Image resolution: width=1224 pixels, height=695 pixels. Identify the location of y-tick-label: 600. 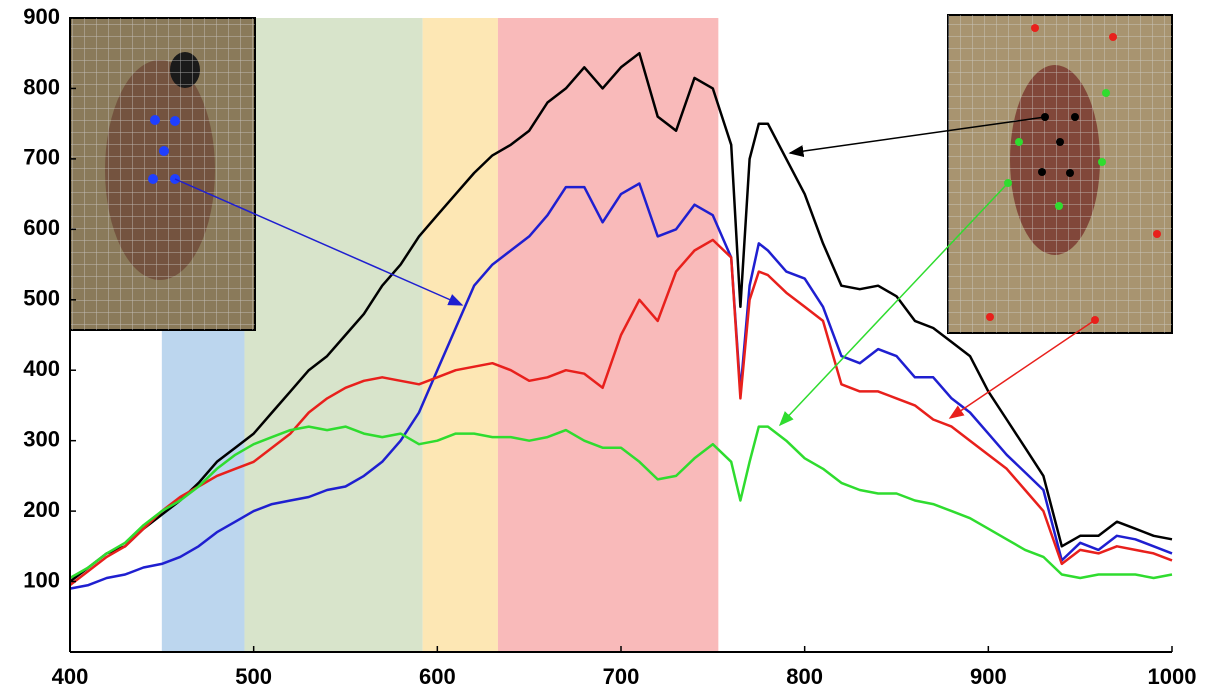
(41, 227).